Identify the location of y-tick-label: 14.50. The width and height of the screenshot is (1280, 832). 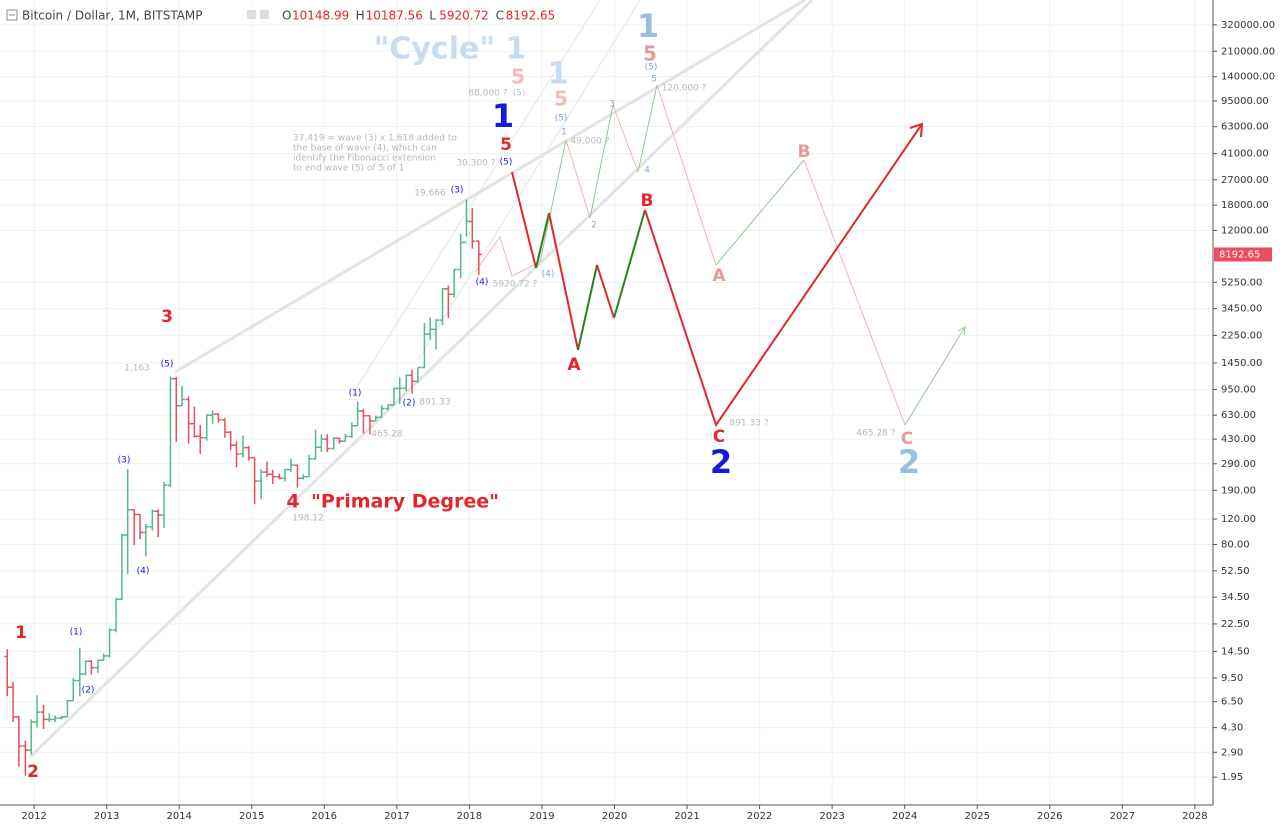
(1235, 651).